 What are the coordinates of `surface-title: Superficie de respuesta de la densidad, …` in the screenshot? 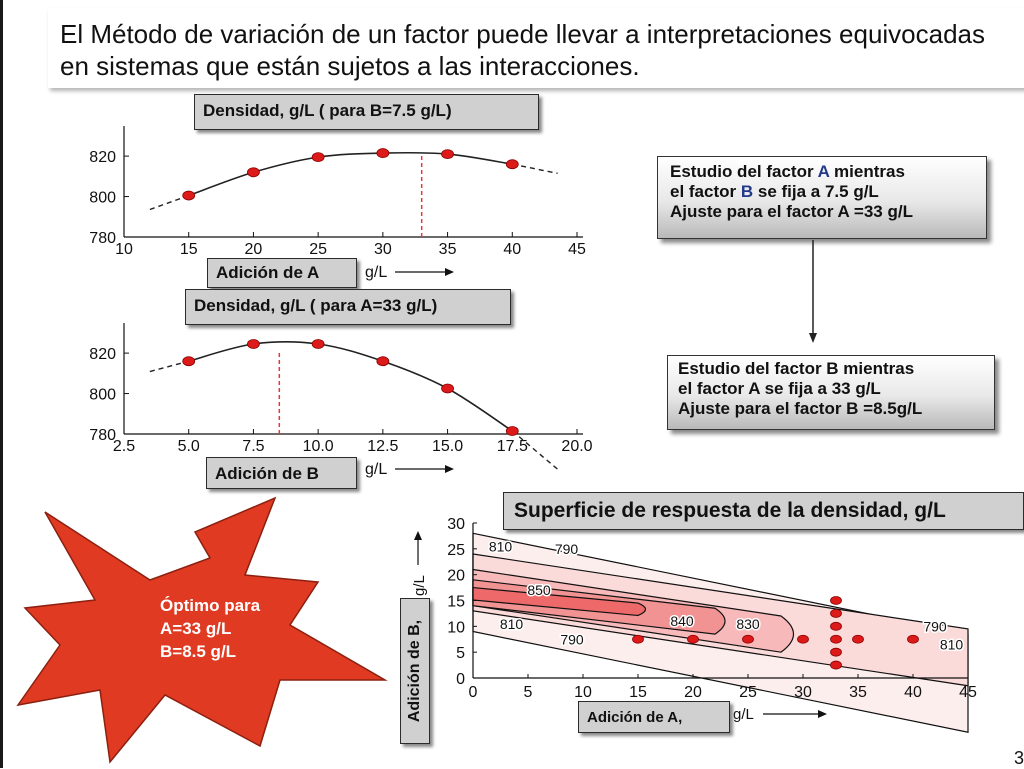 It's located at (763, 511).